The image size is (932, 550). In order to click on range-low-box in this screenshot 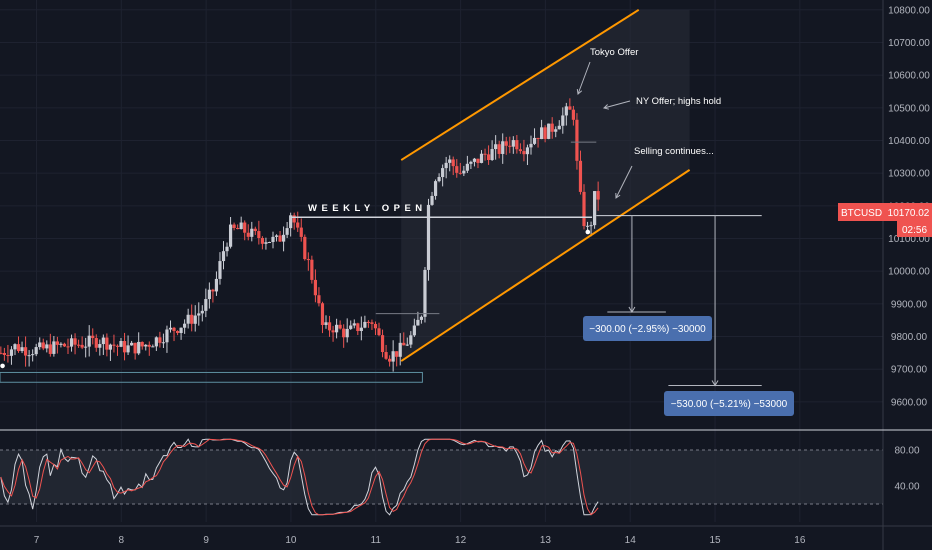, I will do `click(211, 377)`.